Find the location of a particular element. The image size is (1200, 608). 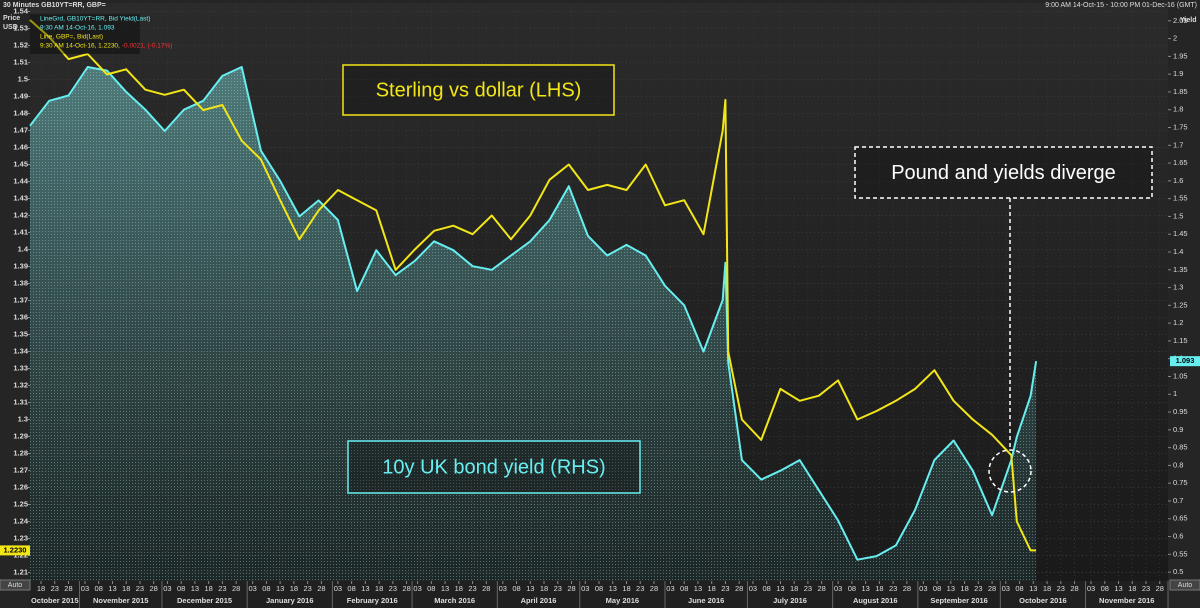

y2-tick-label: 1.6 is located at coordinates (1178, 180).